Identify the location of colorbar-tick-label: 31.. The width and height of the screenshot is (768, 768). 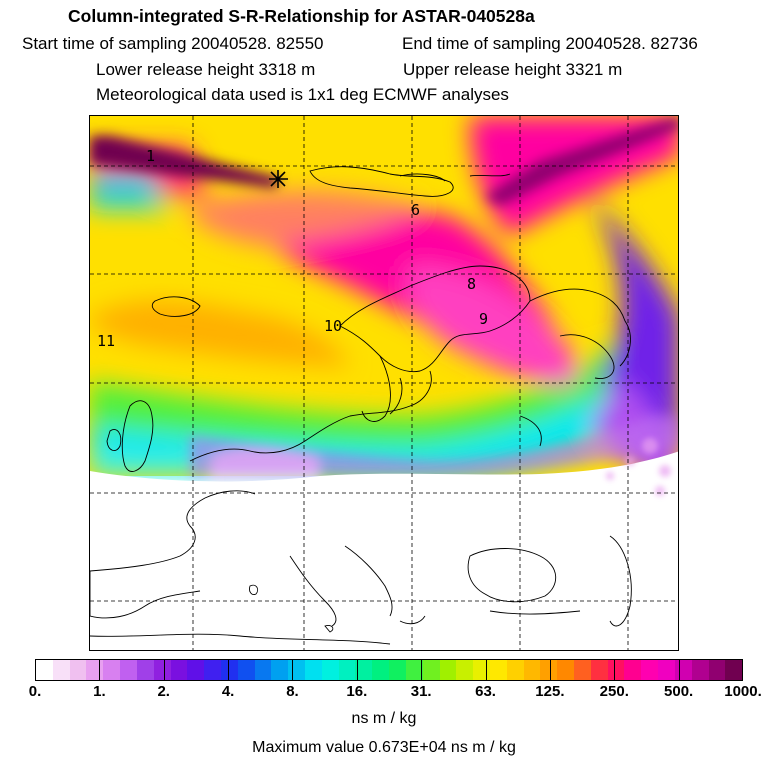
(421, 691).